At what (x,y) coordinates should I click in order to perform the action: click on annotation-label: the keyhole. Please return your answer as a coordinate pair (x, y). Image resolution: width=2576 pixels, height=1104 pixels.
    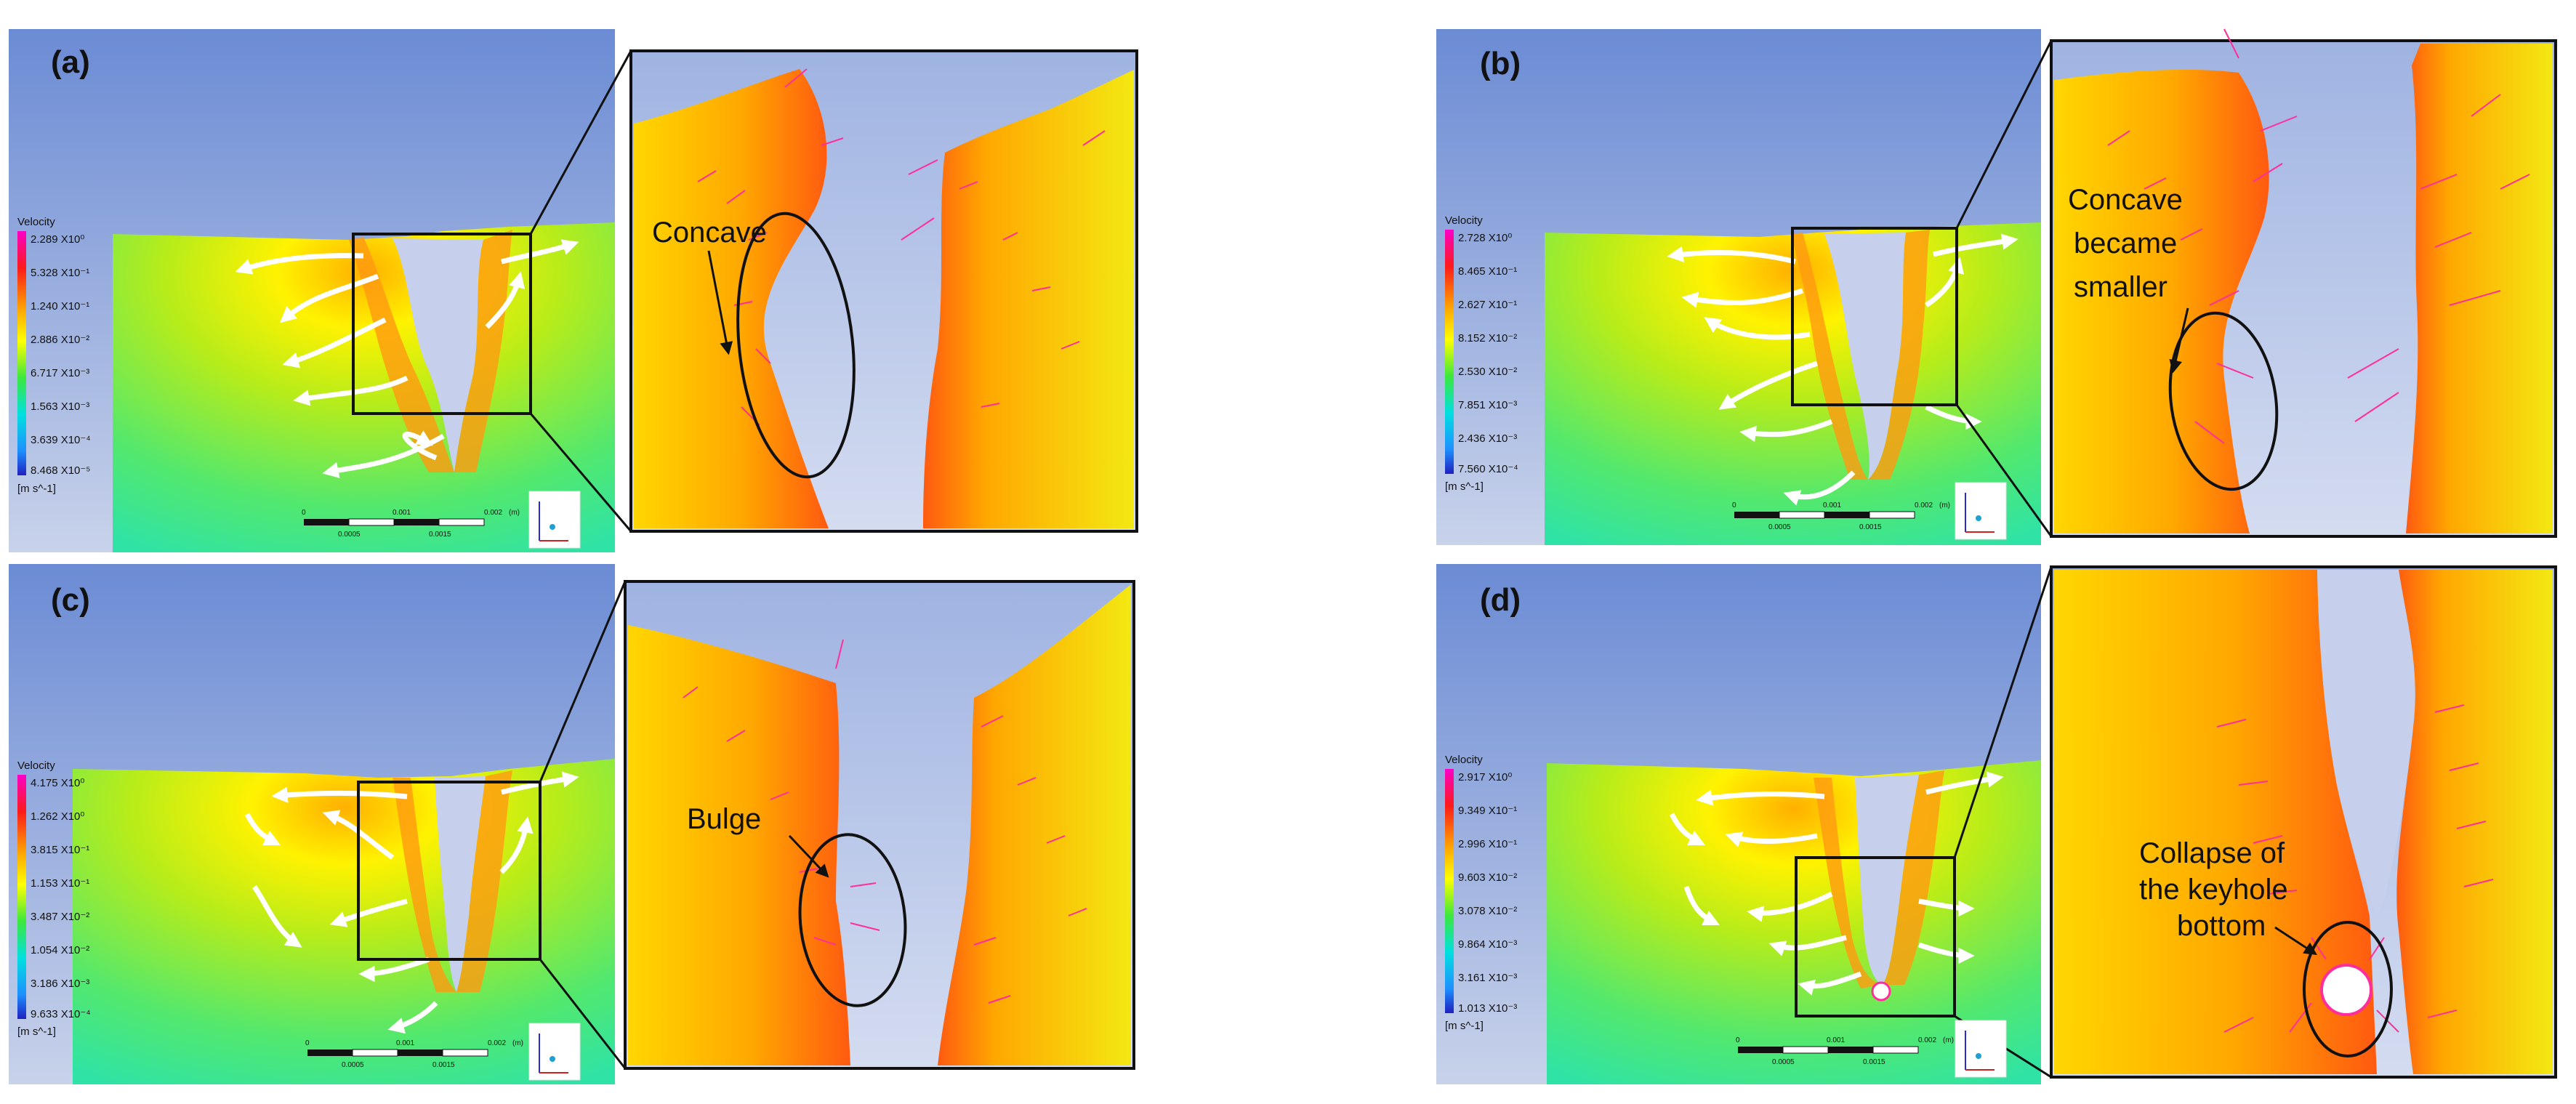
    Looking at the image, I should click on (2213, 890).